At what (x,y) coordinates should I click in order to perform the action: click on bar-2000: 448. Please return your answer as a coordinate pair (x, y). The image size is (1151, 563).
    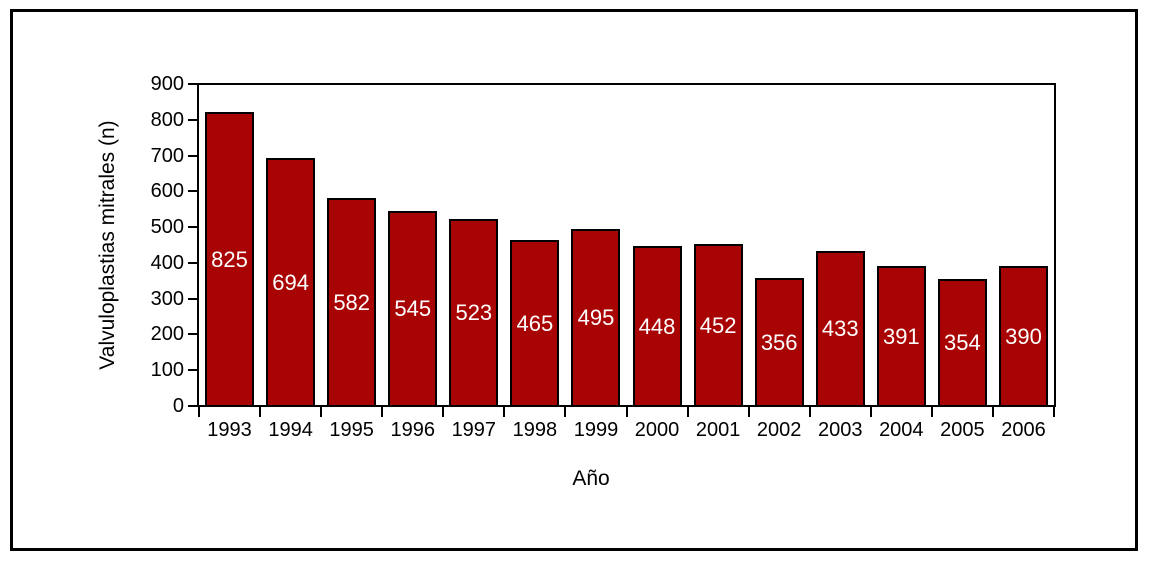
    Looking at the image, I should click on (657, 325).